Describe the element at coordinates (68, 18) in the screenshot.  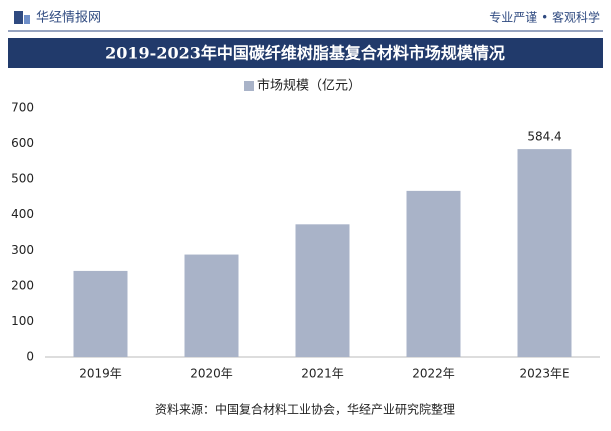
I see `logo-text: 华经情报网` at that location.